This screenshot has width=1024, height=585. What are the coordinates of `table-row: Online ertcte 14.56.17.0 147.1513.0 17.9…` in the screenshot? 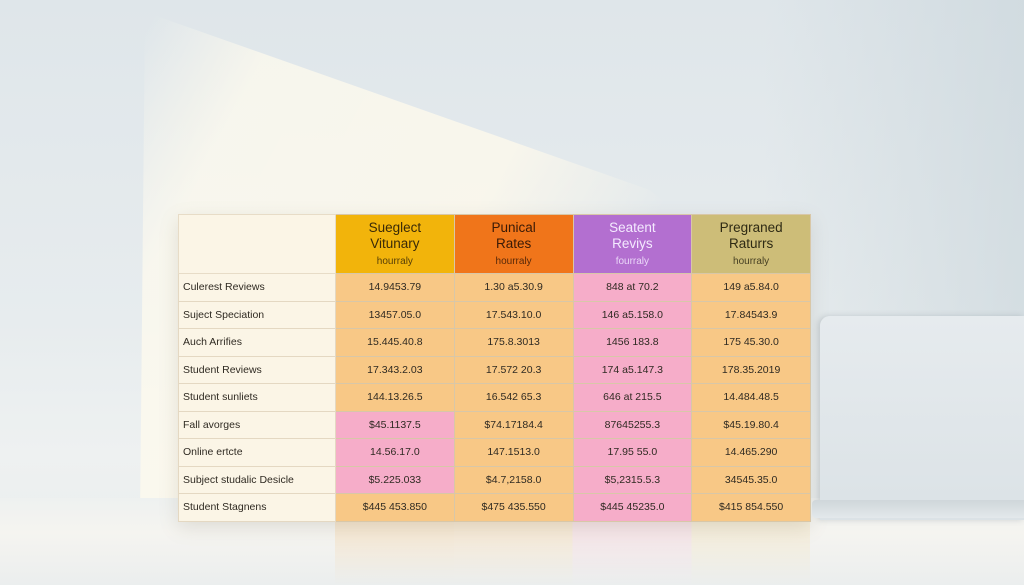 It's located at (494, 452).